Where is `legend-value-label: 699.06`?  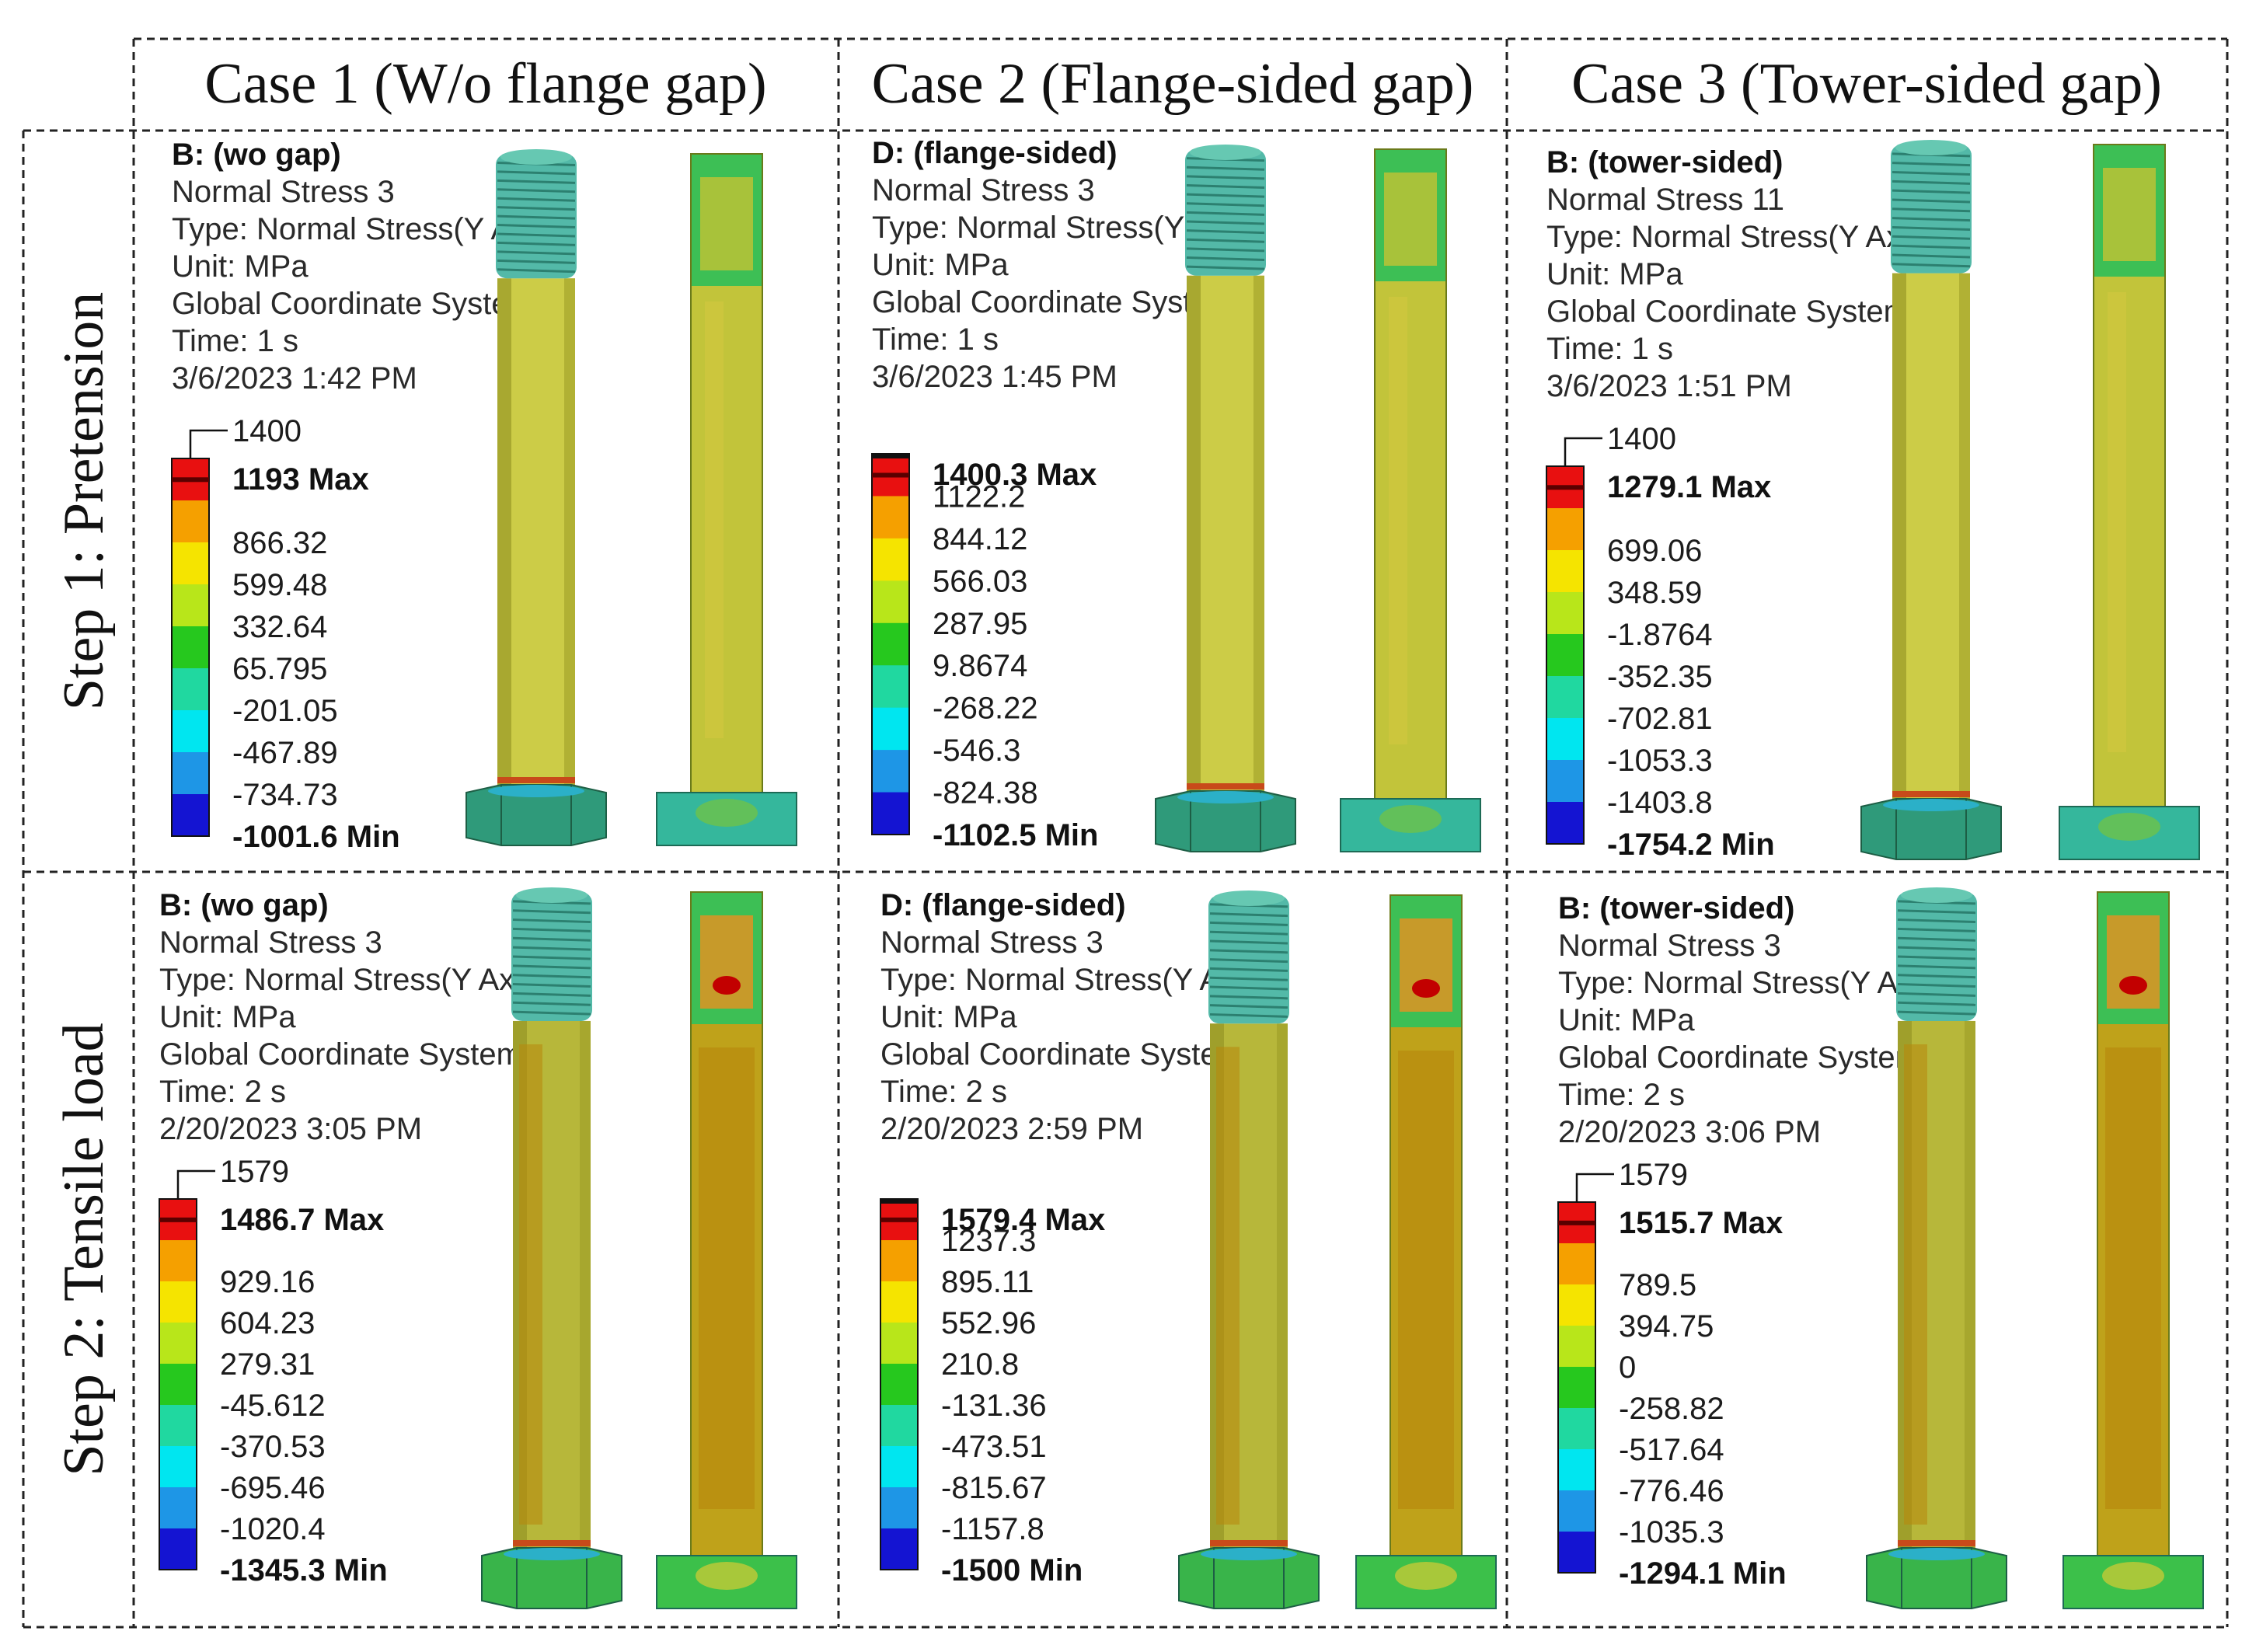
legend-value-label: 699.06 is located at coordinates (1654, 551).